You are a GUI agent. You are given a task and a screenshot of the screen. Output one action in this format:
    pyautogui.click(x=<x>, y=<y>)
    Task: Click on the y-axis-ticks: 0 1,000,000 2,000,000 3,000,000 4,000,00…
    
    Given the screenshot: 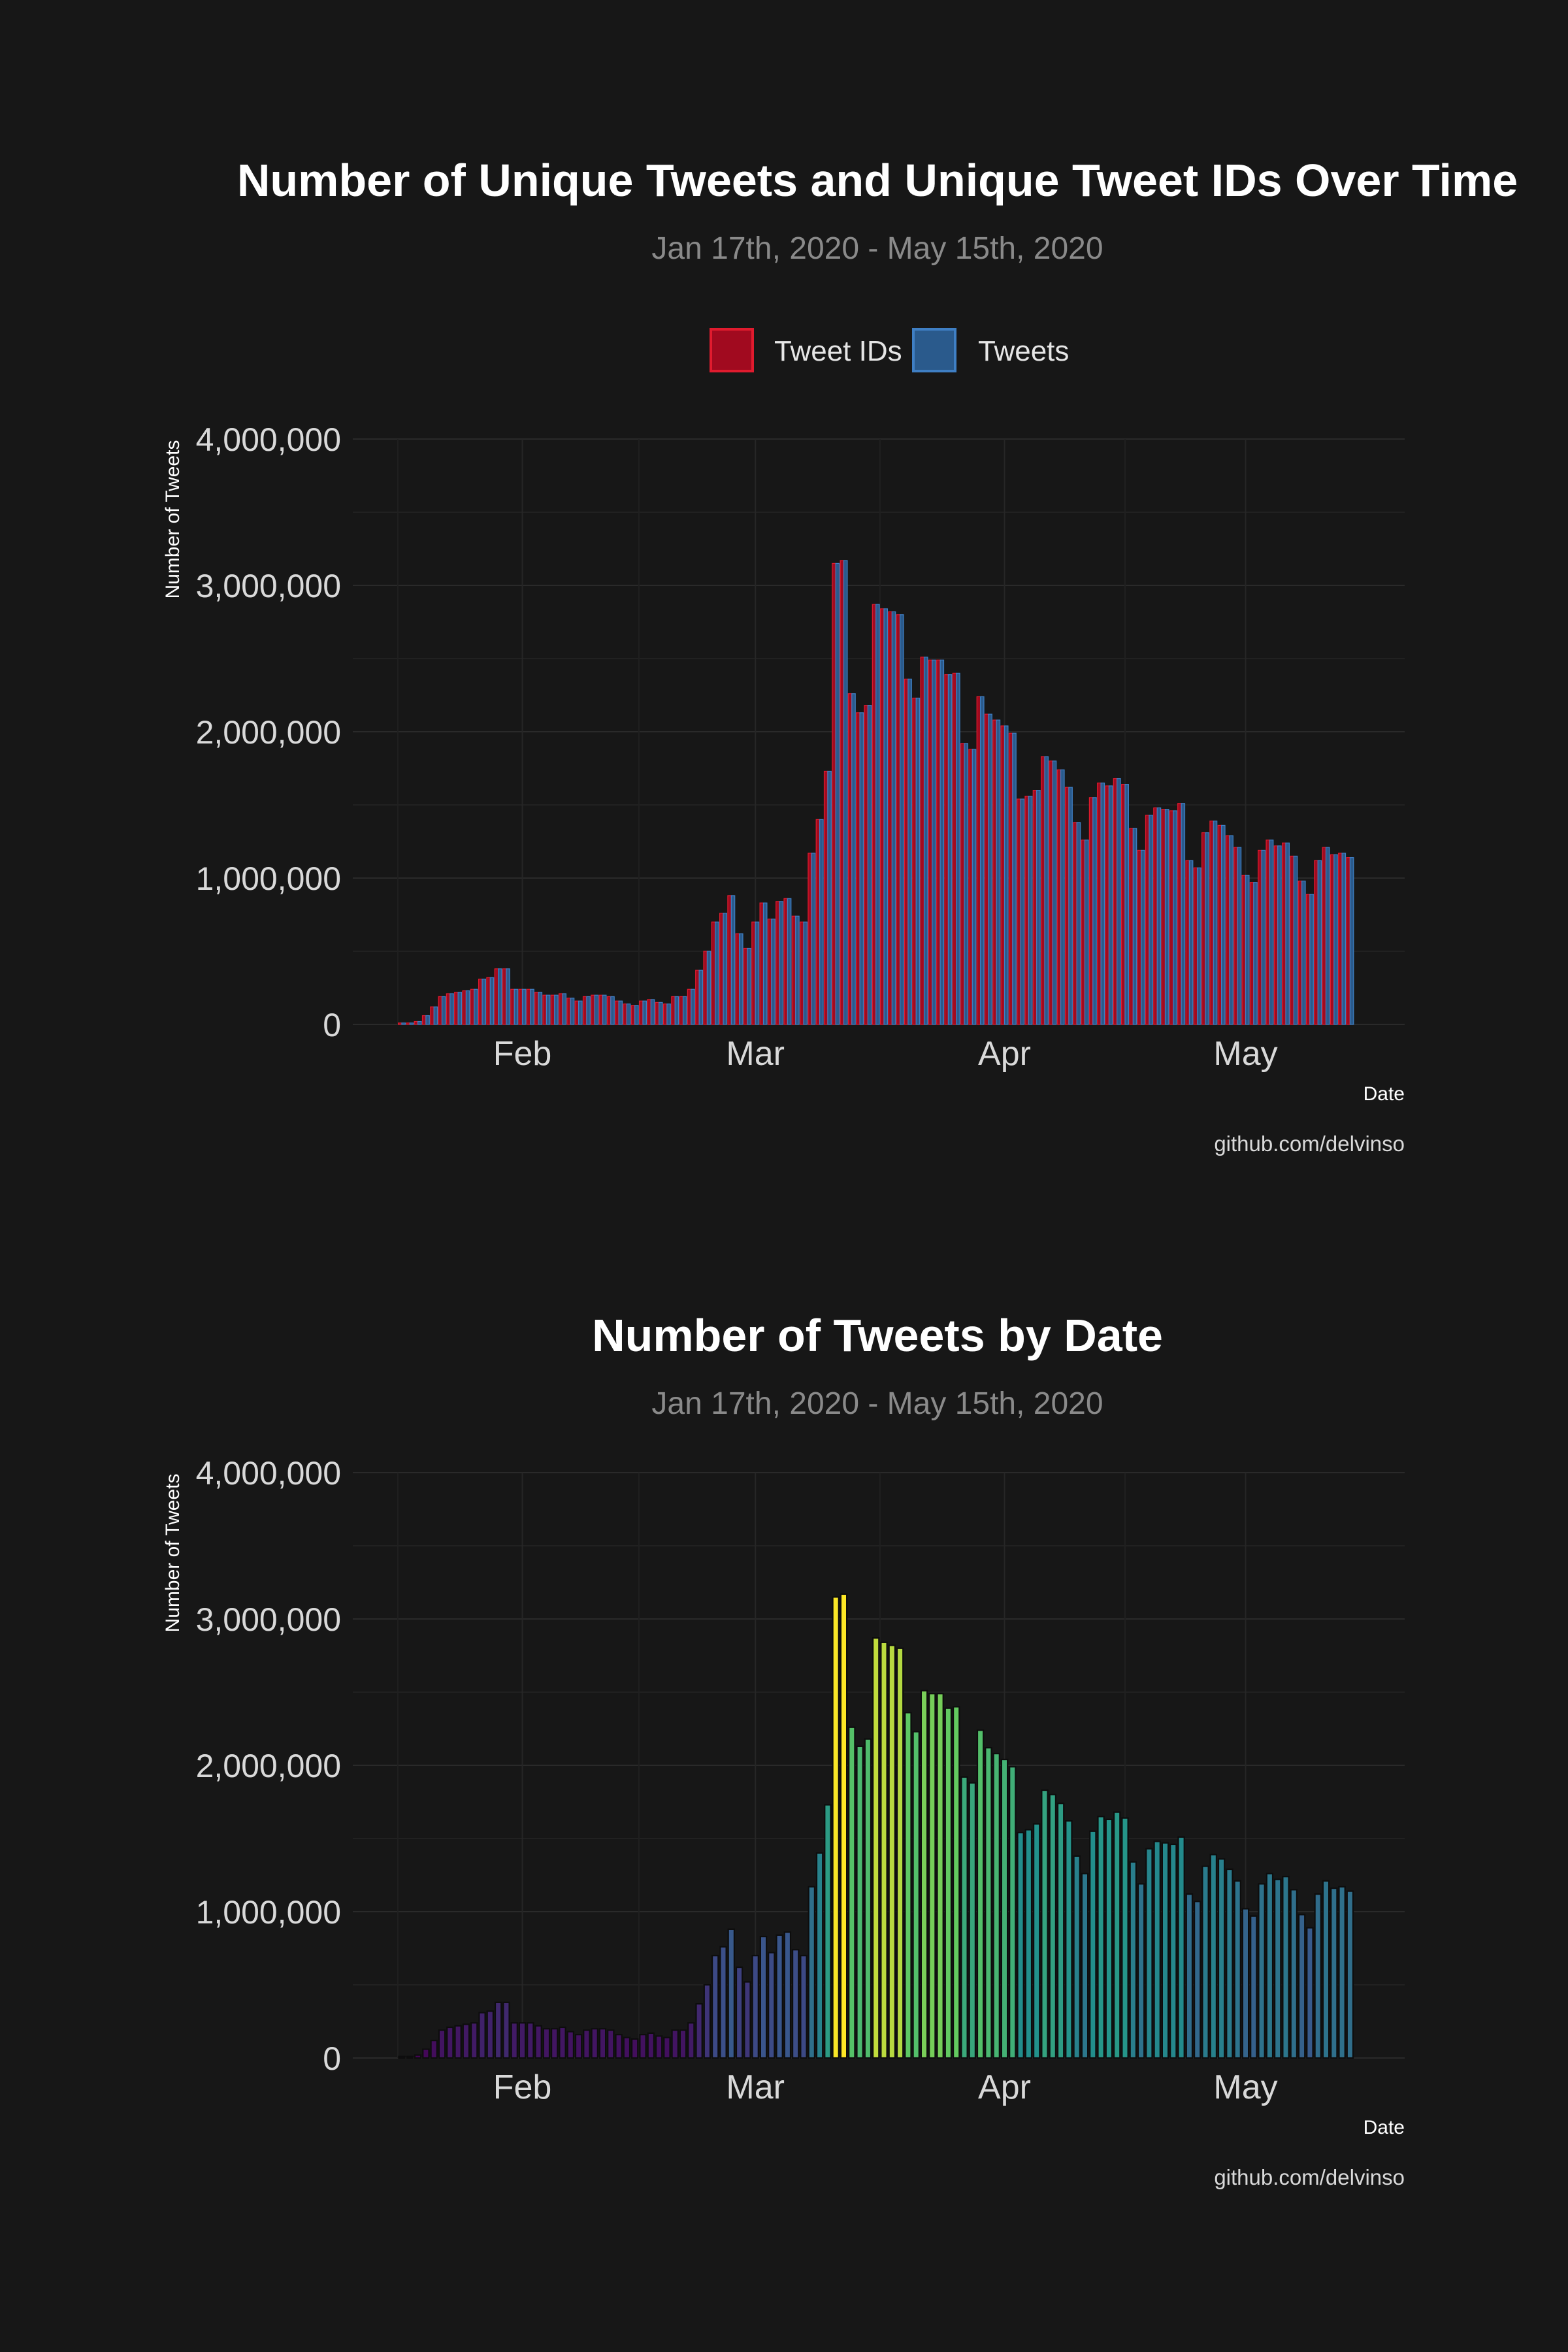 What is the action you would take?
    pyautogui.click(x=268, y=1766)
    